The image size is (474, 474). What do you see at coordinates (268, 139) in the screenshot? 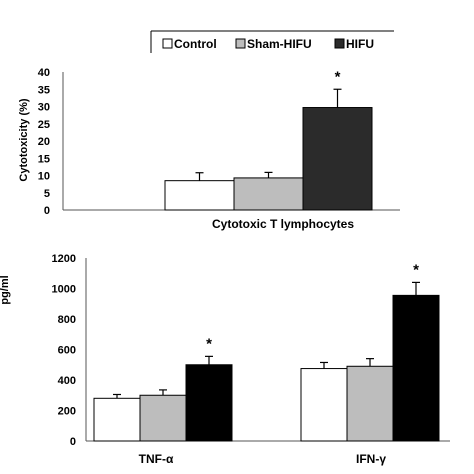
I see `cytotoxicity-bars: *` at bounding box center [268, 139].